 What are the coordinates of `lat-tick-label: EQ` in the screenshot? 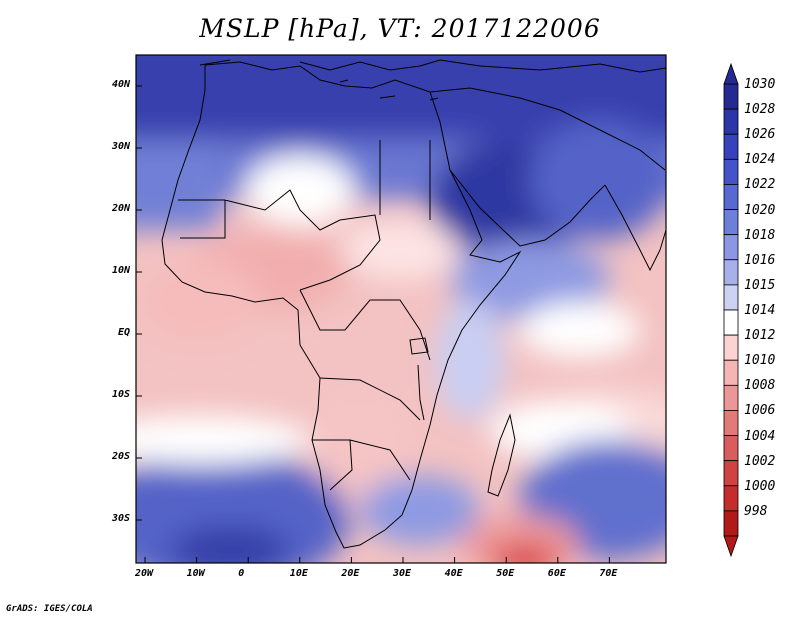 It's located at (123, 332).